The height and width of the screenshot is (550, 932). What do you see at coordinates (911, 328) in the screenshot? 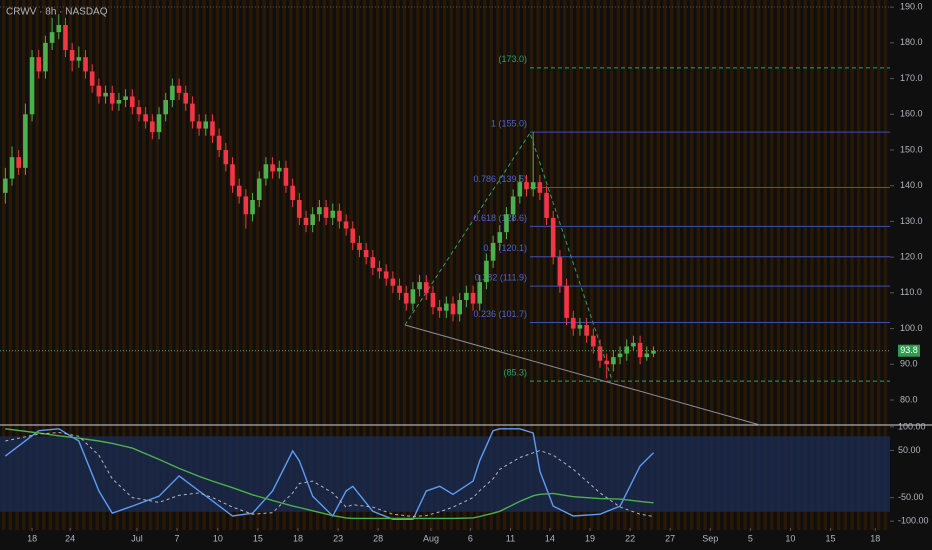
I see `y-tick-label: 100.0` at bounding box center [911, 328].